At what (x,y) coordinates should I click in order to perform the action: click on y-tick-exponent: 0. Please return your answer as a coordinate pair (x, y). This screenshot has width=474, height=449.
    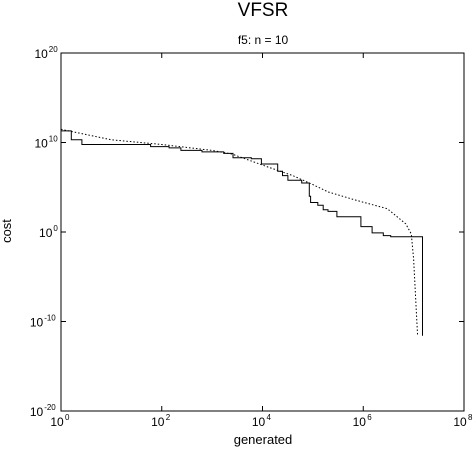
    Looking at the image, I should click on (55, 228).